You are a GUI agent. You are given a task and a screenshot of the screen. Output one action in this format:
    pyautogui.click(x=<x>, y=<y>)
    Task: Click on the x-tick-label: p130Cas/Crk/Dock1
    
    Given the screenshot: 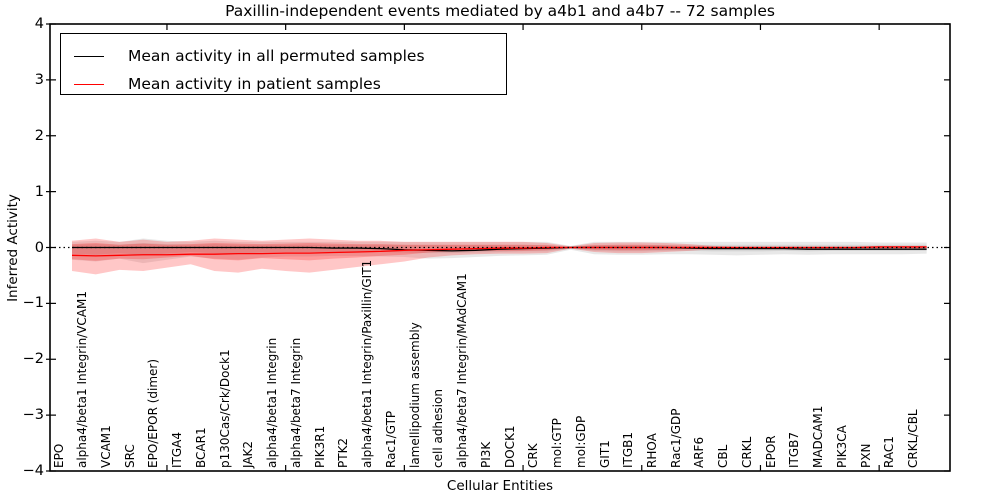 What is the action you would take?
    pyautogui.click(x=224, y=408)
    